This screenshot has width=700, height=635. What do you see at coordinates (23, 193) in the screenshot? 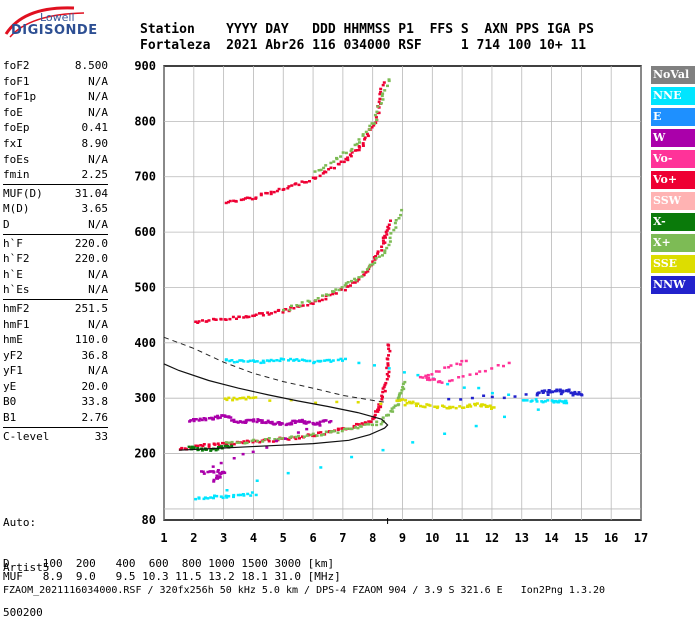
I see `param-label: MUF(D)` at bounding box center [23, 193].